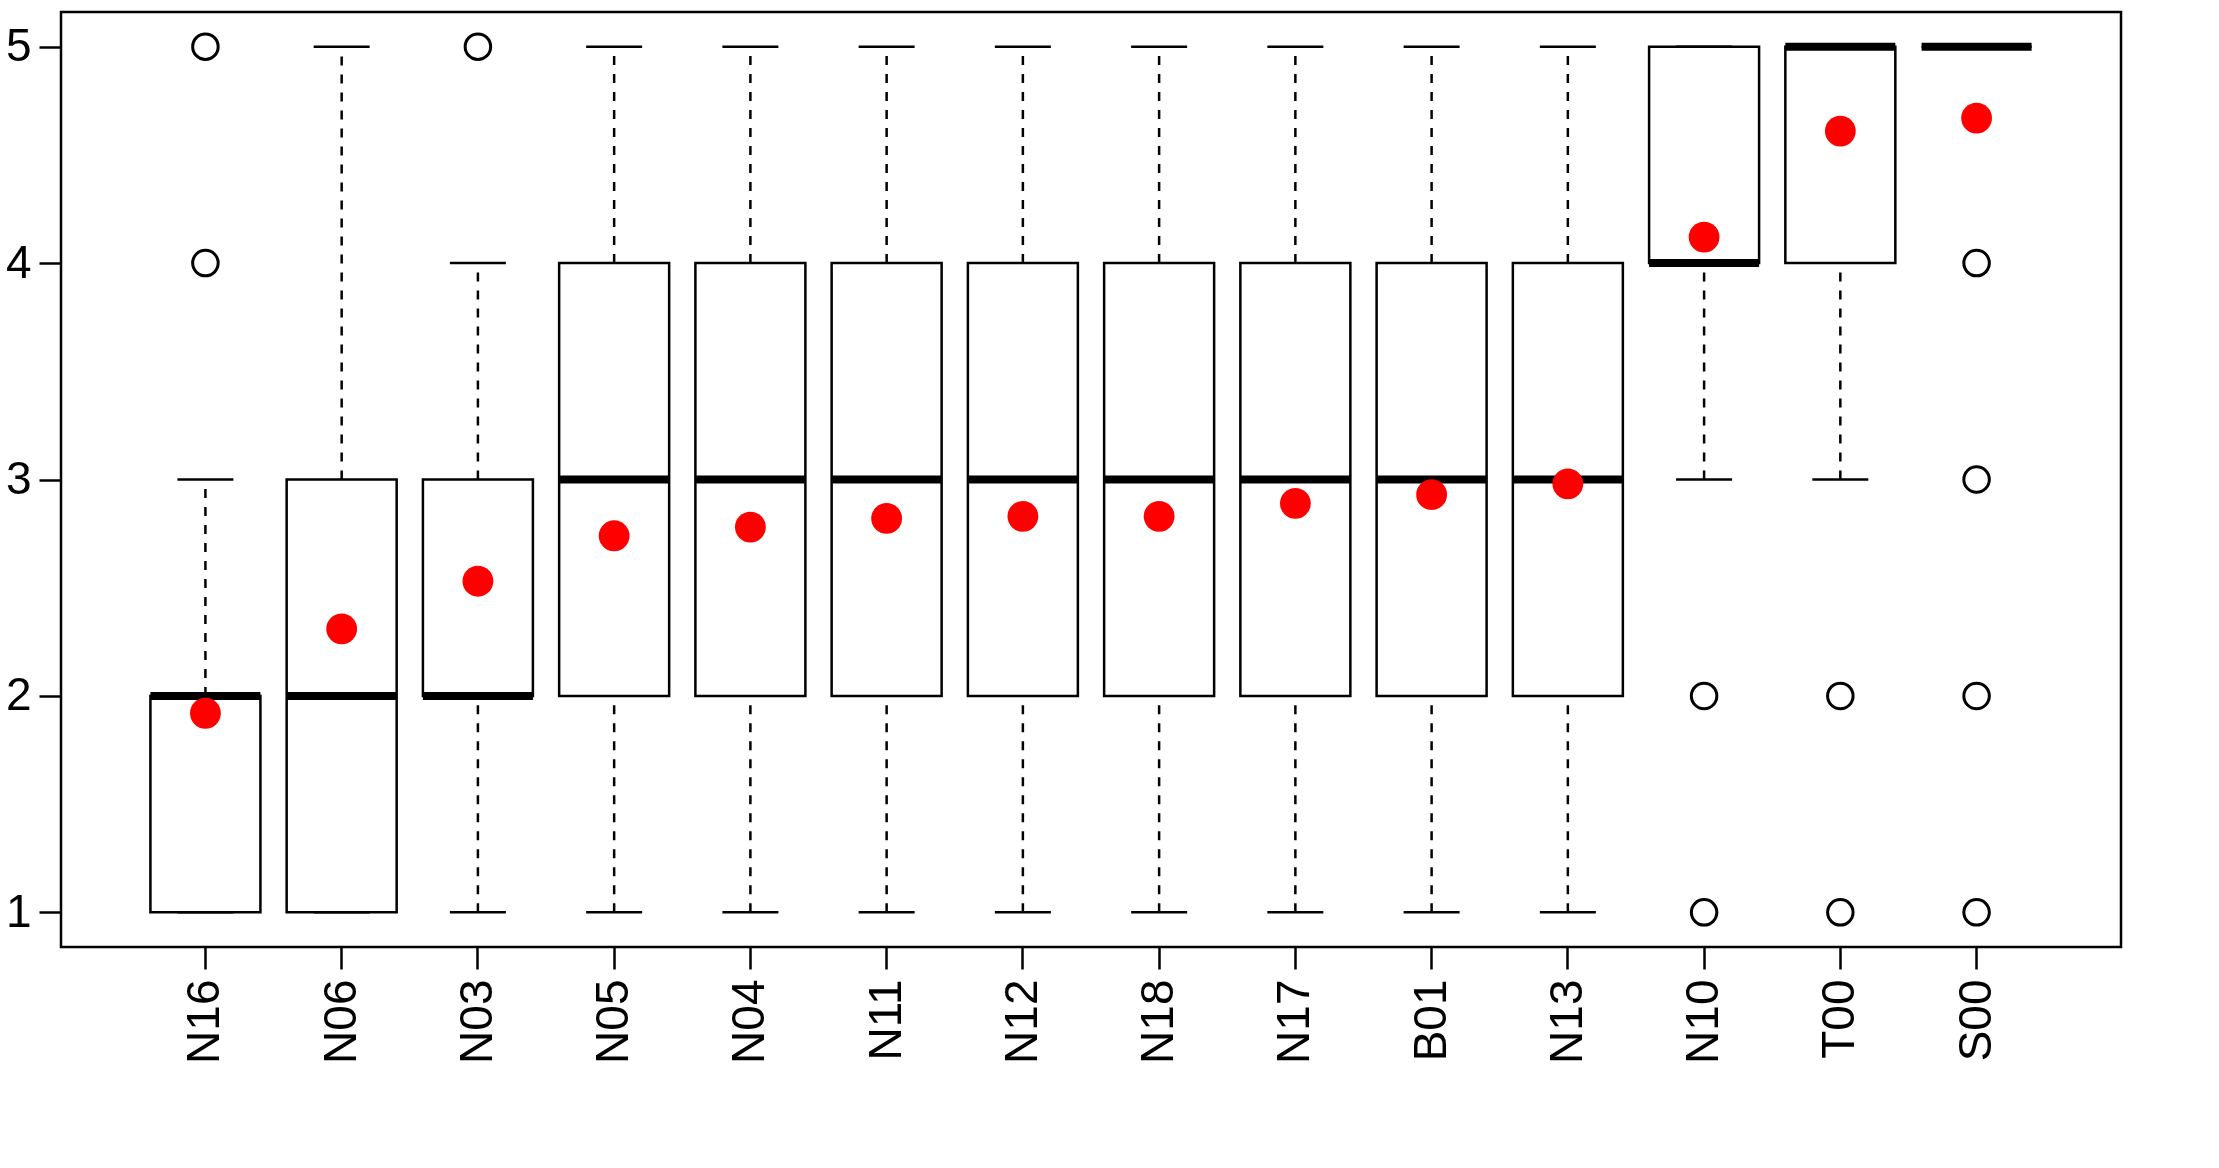 The width and height of the screenshot is (2219, 1168). I want to click on y-tick-label: 2, so click(18, 694).